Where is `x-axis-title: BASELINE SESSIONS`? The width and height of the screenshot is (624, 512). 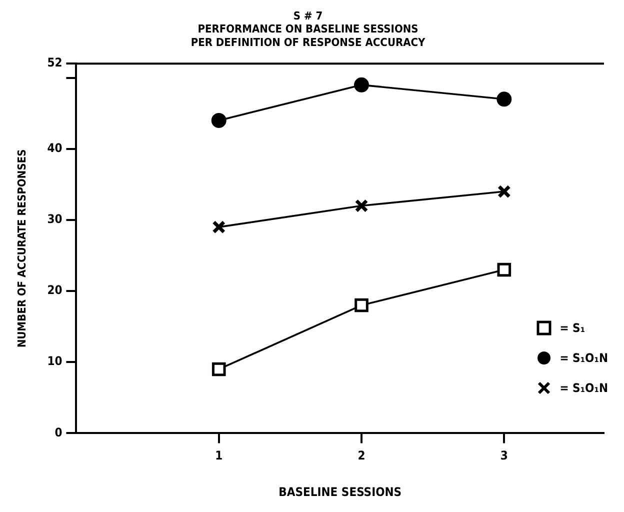 x-axis-title: BASELINE SESSIONS is located at coordinates (340, 491).